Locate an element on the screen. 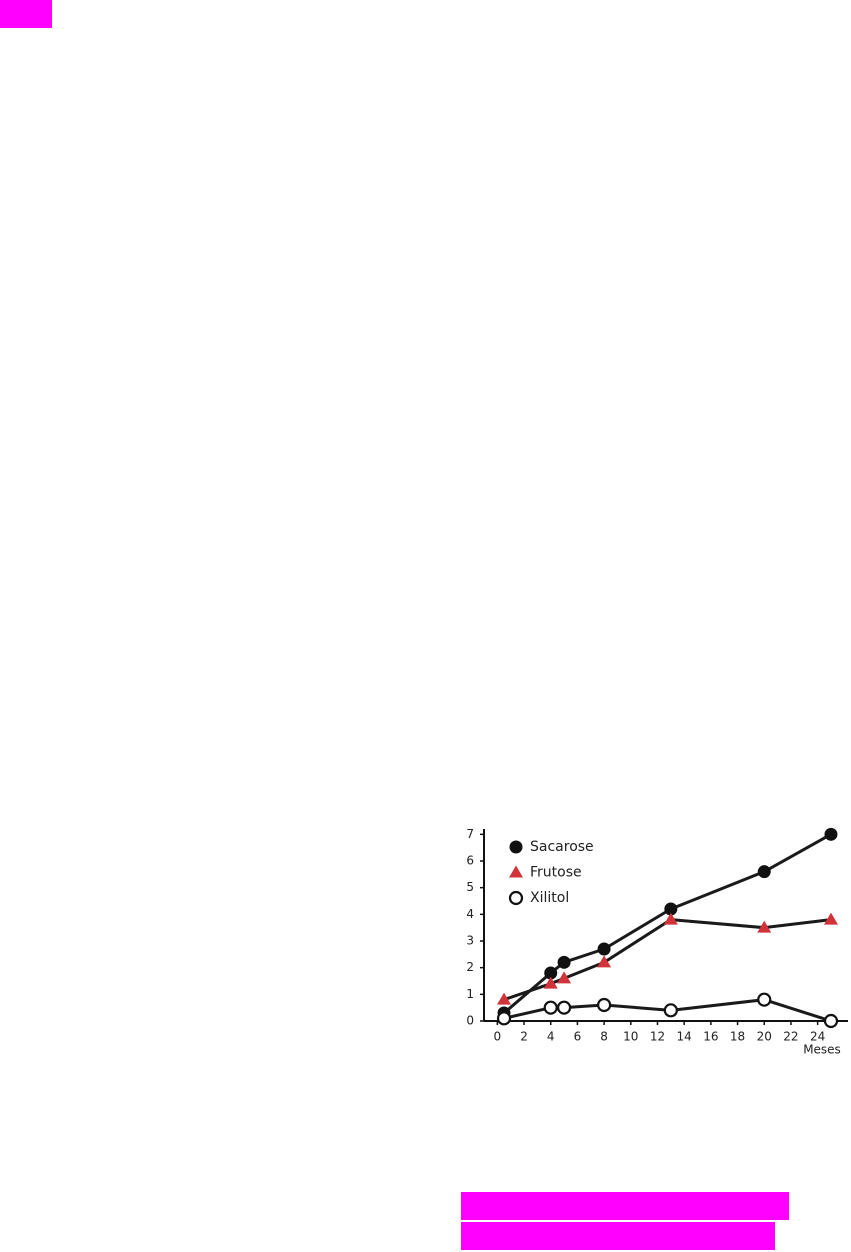 The image size is (851, 1252). x-tick-label: 20 is located at coordinates (764, 1037).